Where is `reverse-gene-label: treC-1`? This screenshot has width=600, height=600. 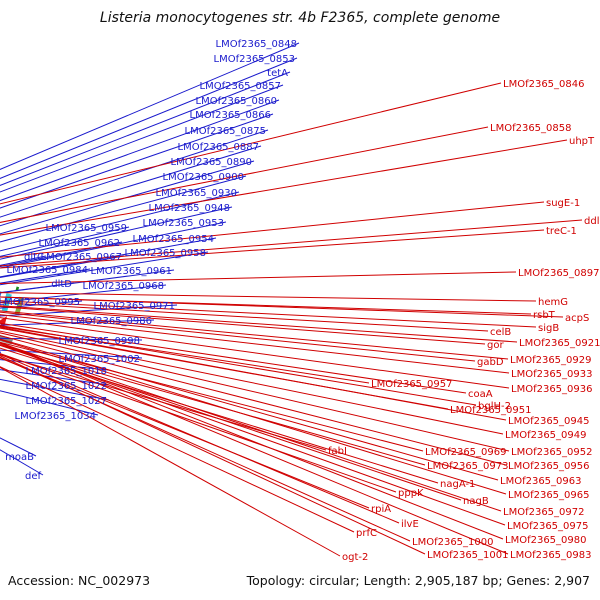 reverse-gene-label: treC-1 is located at coordinates (561, 231).